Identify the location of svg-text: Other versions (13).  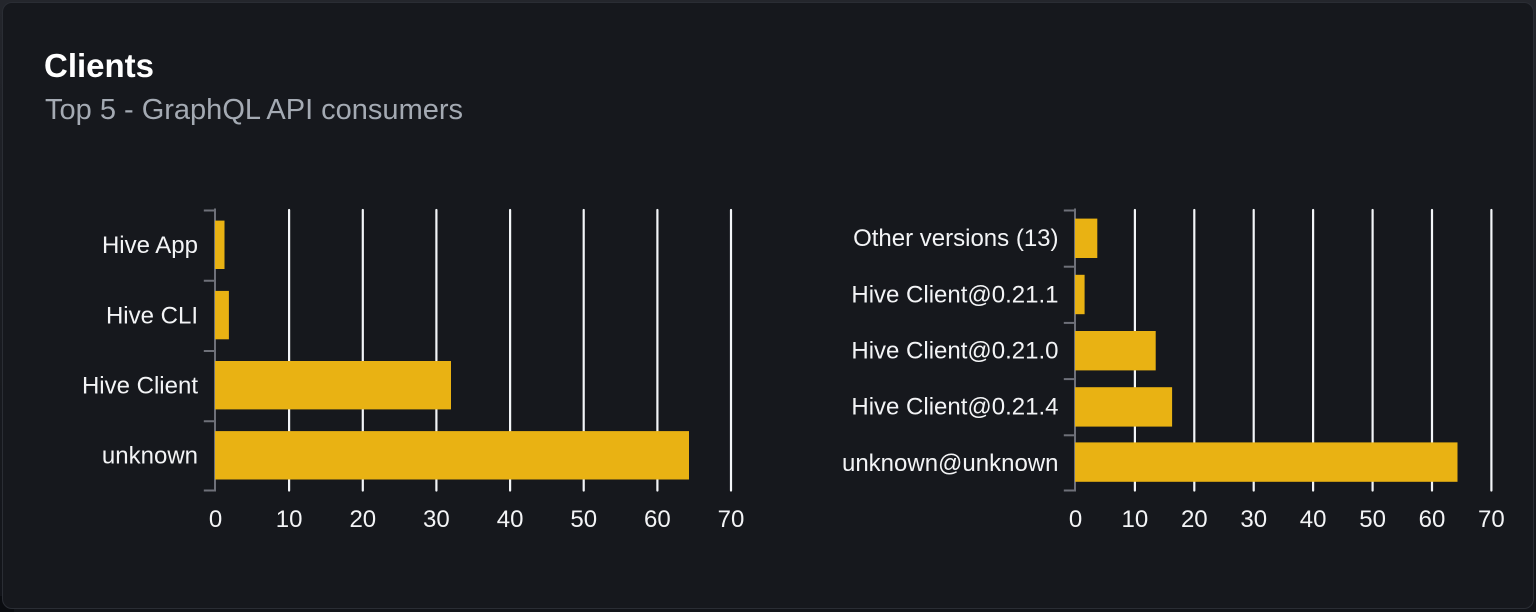
(955, 238).